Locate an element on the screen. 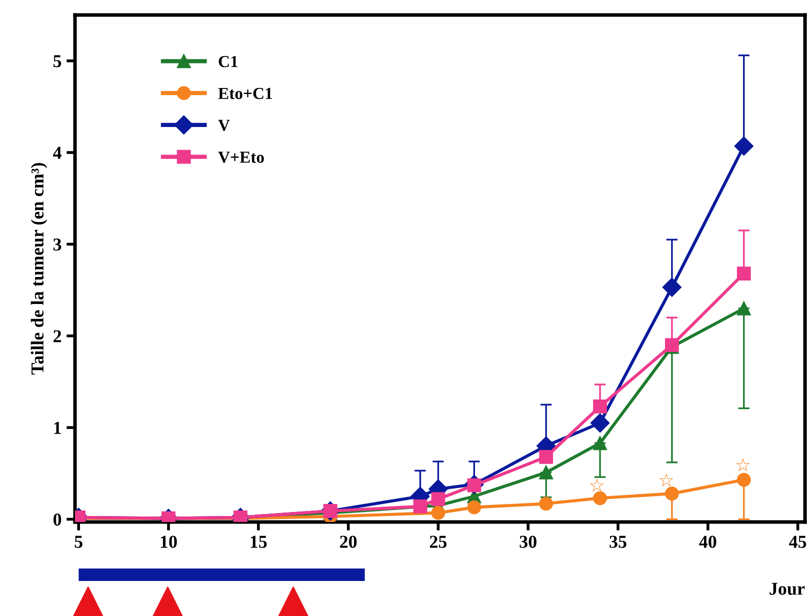 This screenshot has width=807, height=616. x-tick-label: 5 is located at coordinates (78, 542).